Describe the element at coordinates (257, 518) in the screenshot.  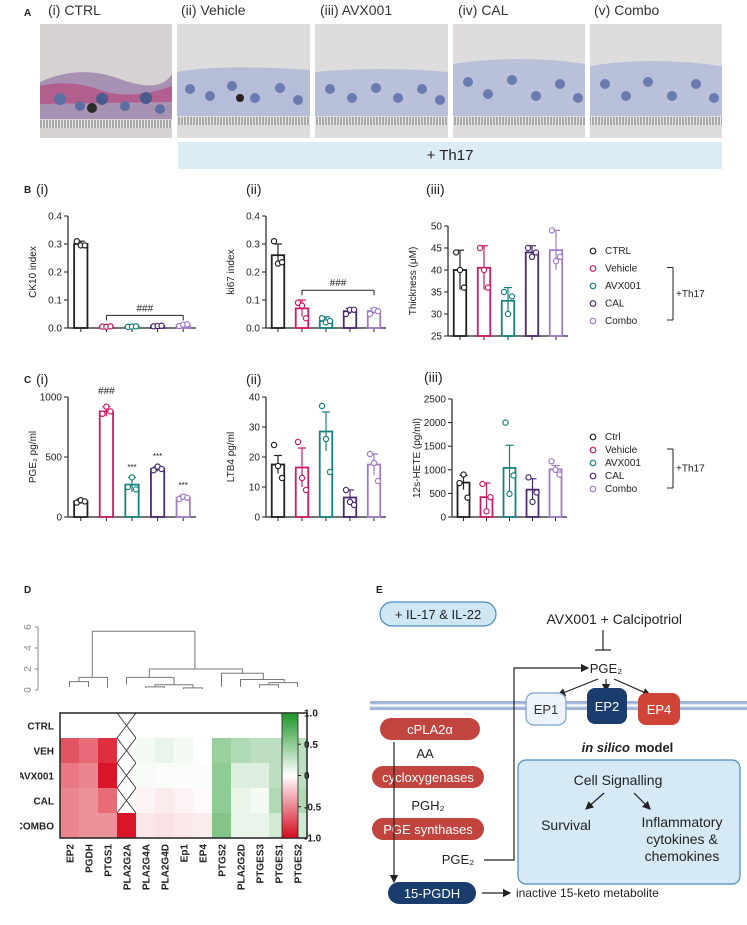
I see `y-tick-label: 0` at that location.